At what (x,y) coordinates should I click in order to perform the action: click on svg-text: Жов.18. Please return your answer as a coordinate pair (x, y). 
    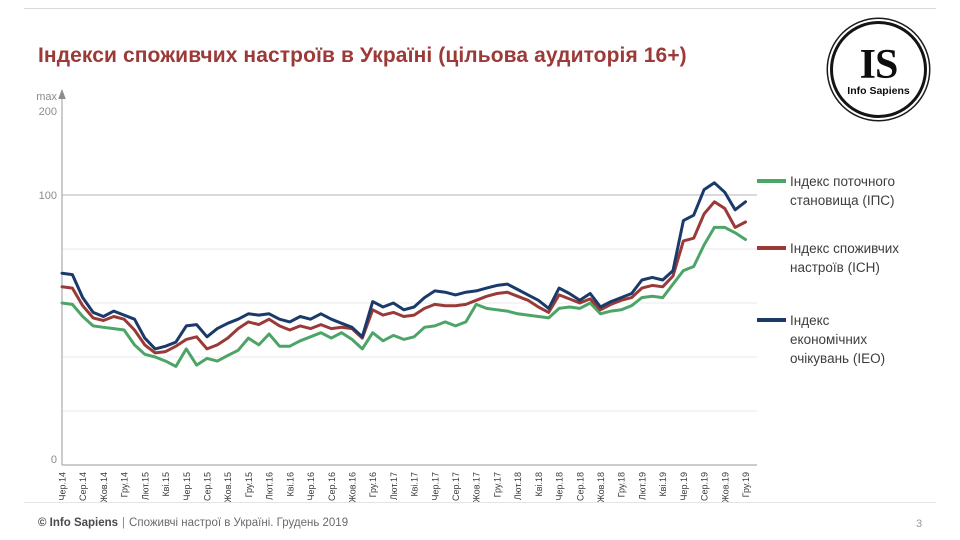
    Looking at the image, I should click on (601, 487).